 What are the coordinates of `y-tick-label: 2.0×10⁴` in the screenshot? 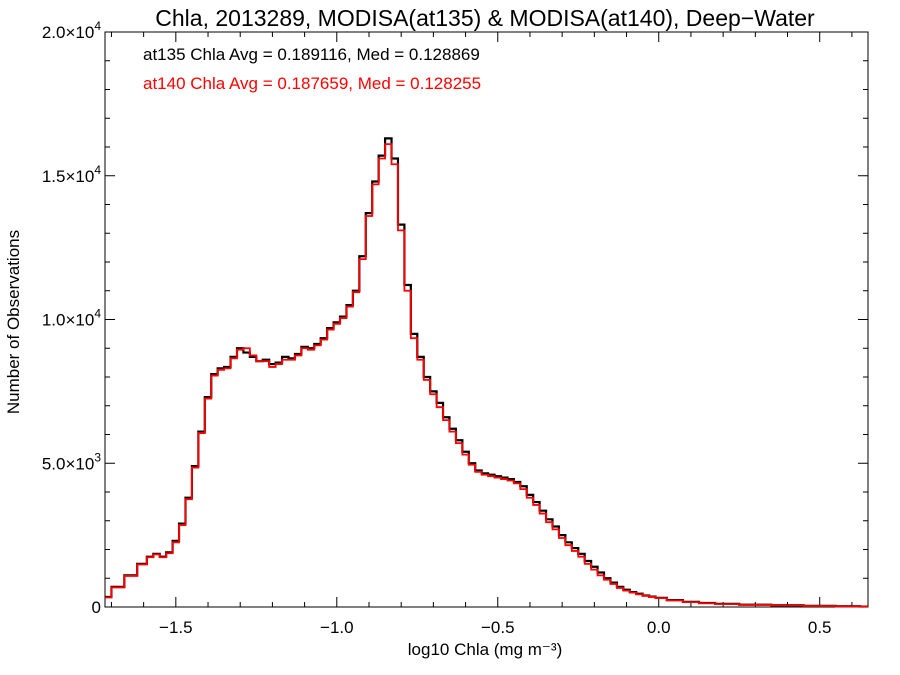 It's located at (71, 30).